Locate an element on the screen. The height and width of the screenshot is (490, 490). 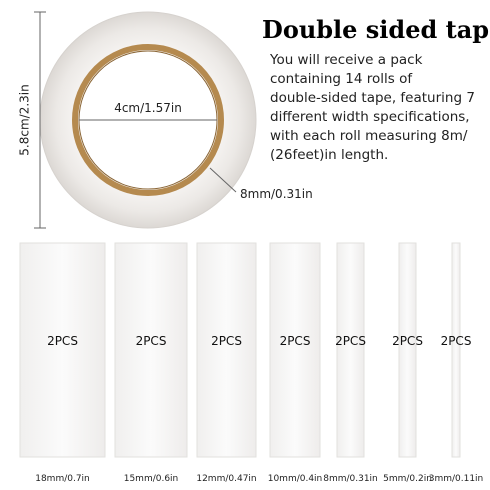
strip-size: 3mm/0.11in is located at coordinates (456, 479).